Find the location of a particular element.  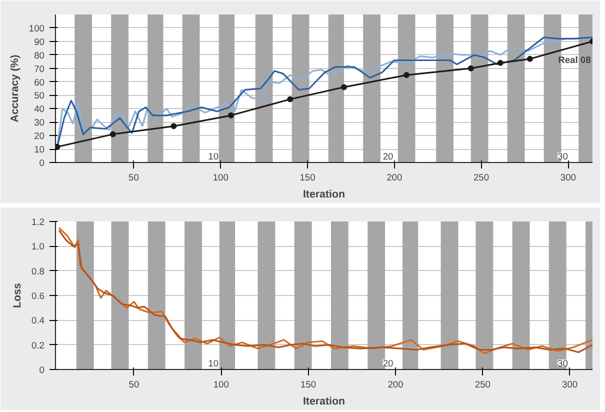

y-tick-label: 60 is located at coordinates (39, 82).